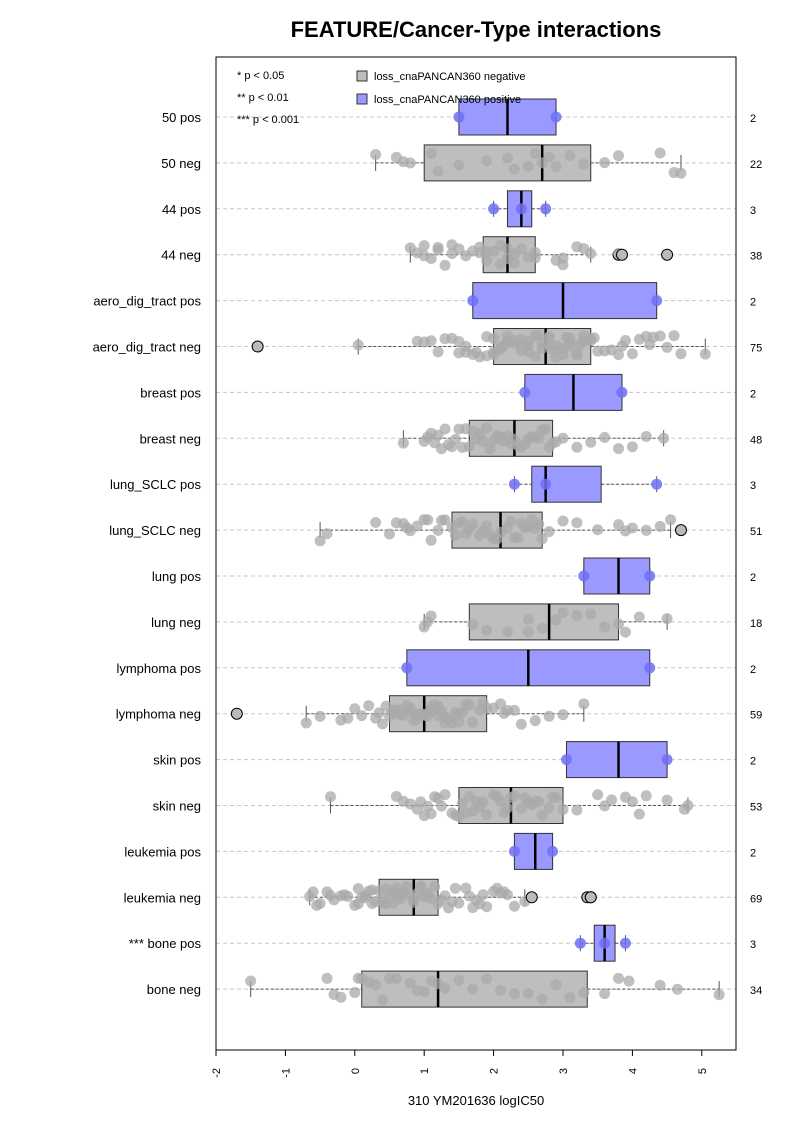  I want to click on x-tick-label: 1, so click(425, 1071).